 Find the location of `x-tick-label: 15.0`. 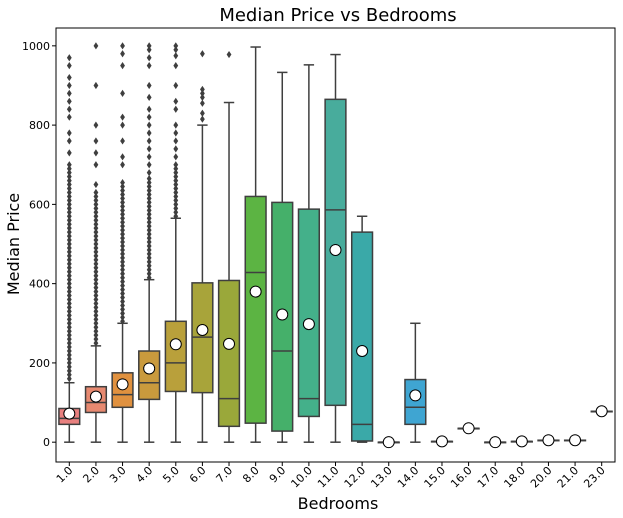

x-tick-label: 15.0 is located at coordinates (435, 477).